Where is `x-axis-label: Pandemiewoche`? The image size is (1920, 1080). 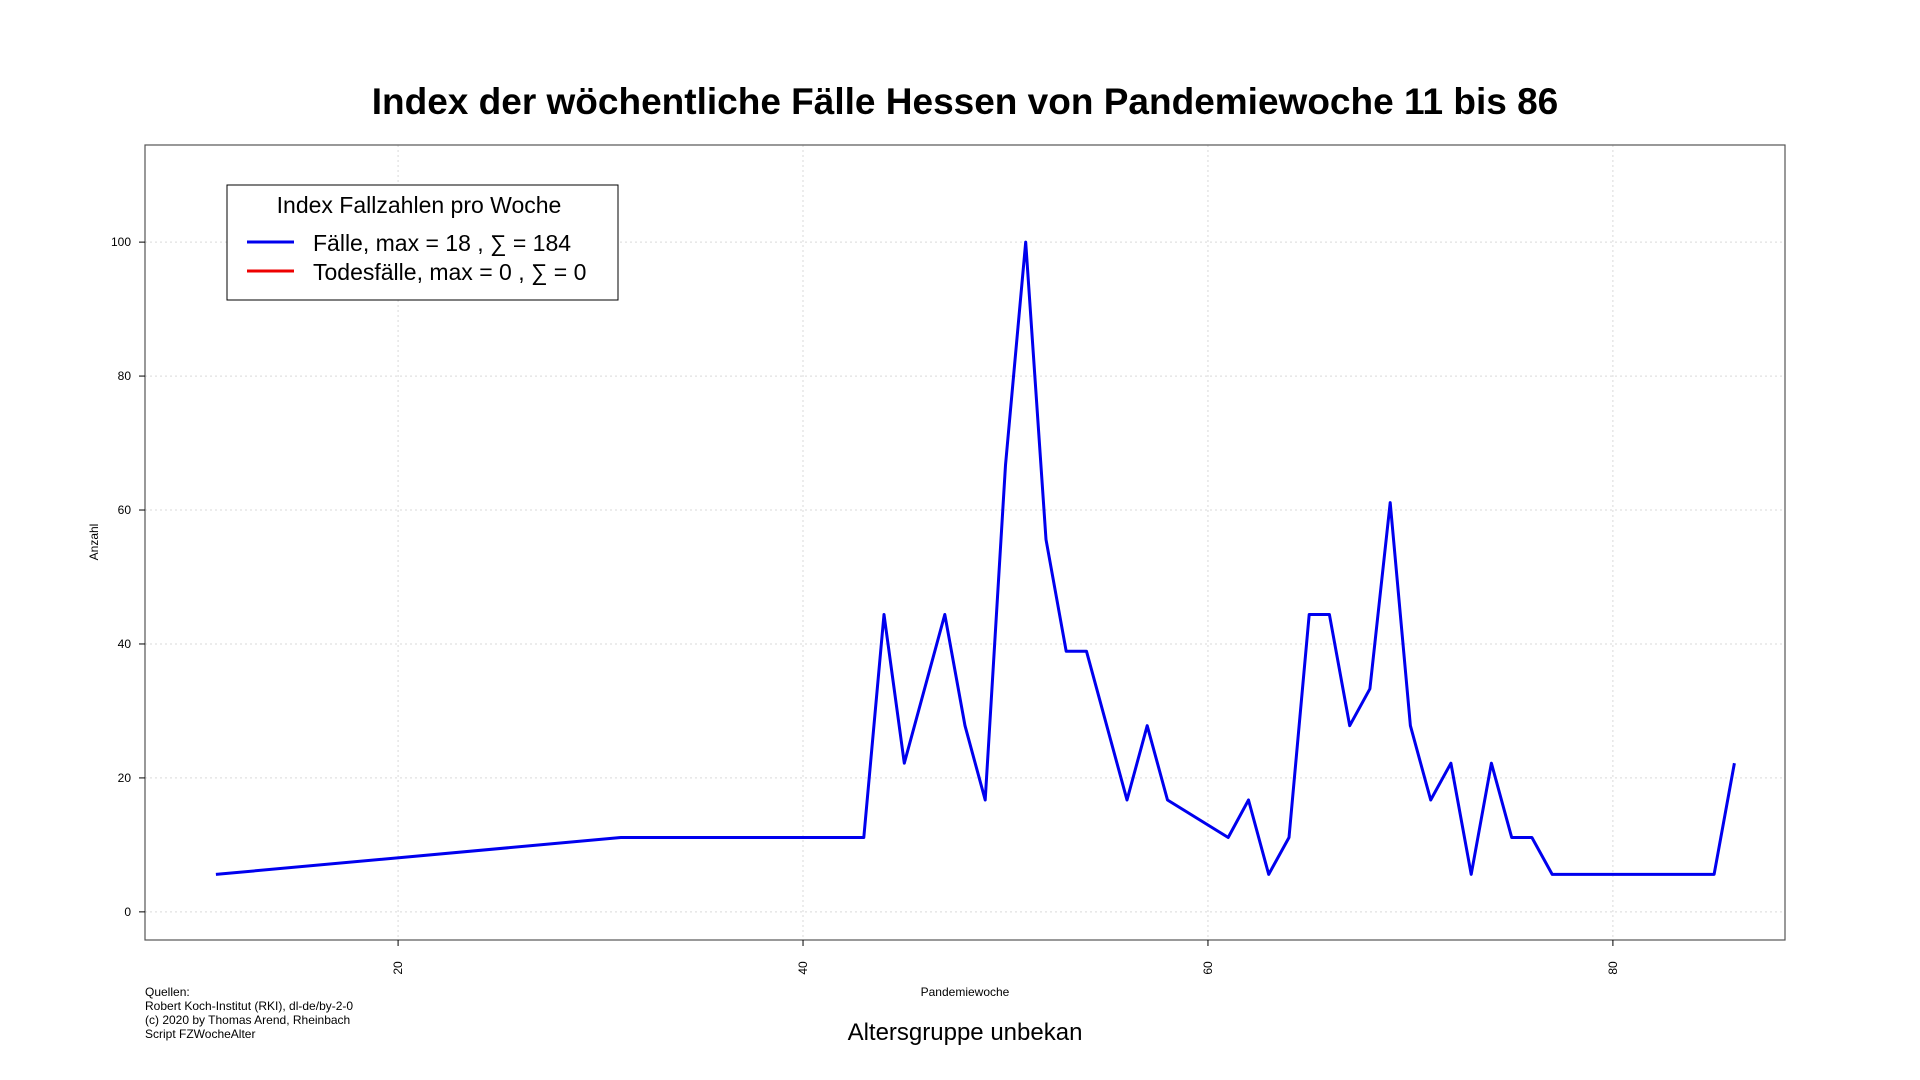
x-axis-label: Pandemiewoche is located at coordinates (965, 992).